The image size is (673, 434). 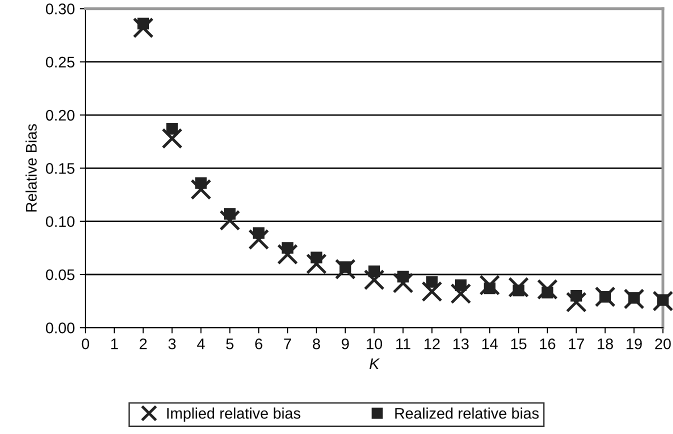 I want to click on x-tick-label: 11, so click(x=403, y=344).